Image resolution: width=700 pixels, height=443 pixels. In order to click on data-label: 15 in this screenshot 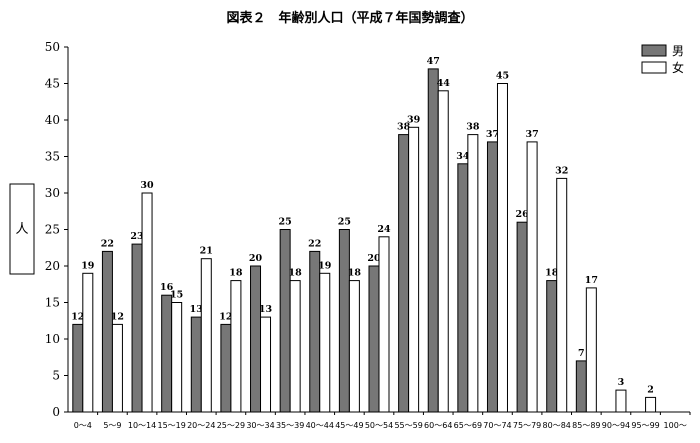, I will do `click(176, 295)`.